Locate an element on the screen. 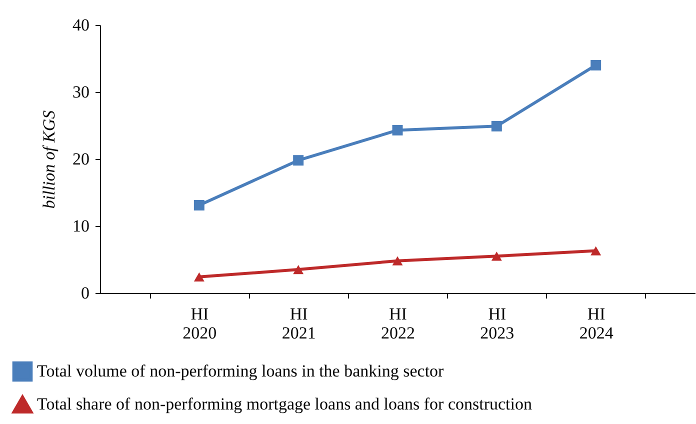 The image size is (696, 424). x-tick-label: HI 2021 is located at coordinates (299, 323).